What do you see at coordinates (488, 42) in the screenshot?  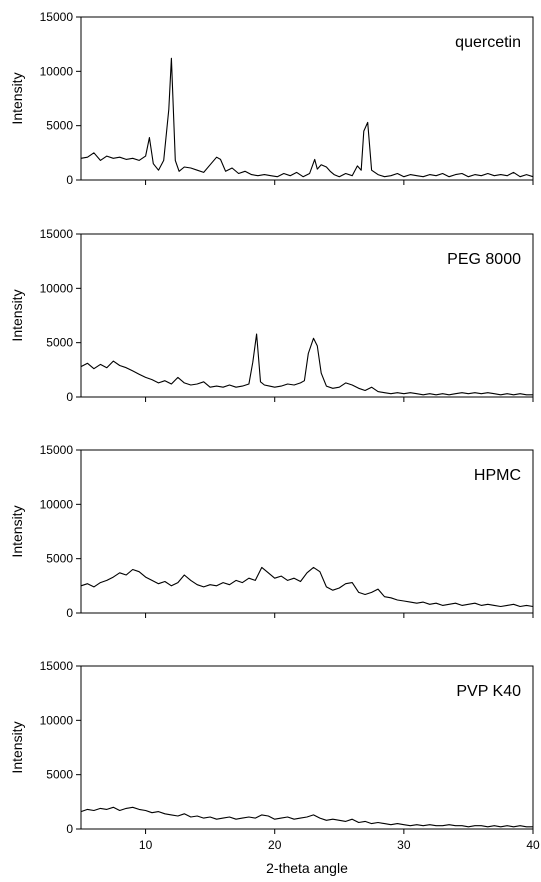 I see `panel-title: quercetin` at bounding box center [488, 42].